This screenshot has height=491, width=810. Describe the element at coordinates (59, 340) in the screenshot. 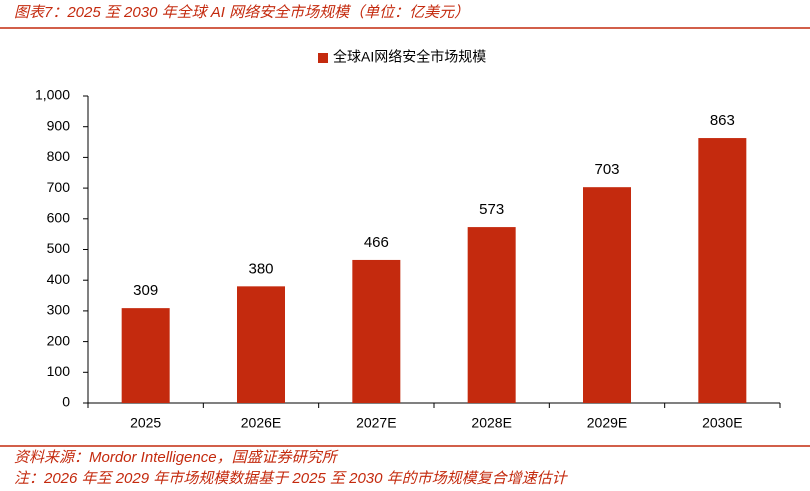

I see `y-tick-label: 200` at that location.